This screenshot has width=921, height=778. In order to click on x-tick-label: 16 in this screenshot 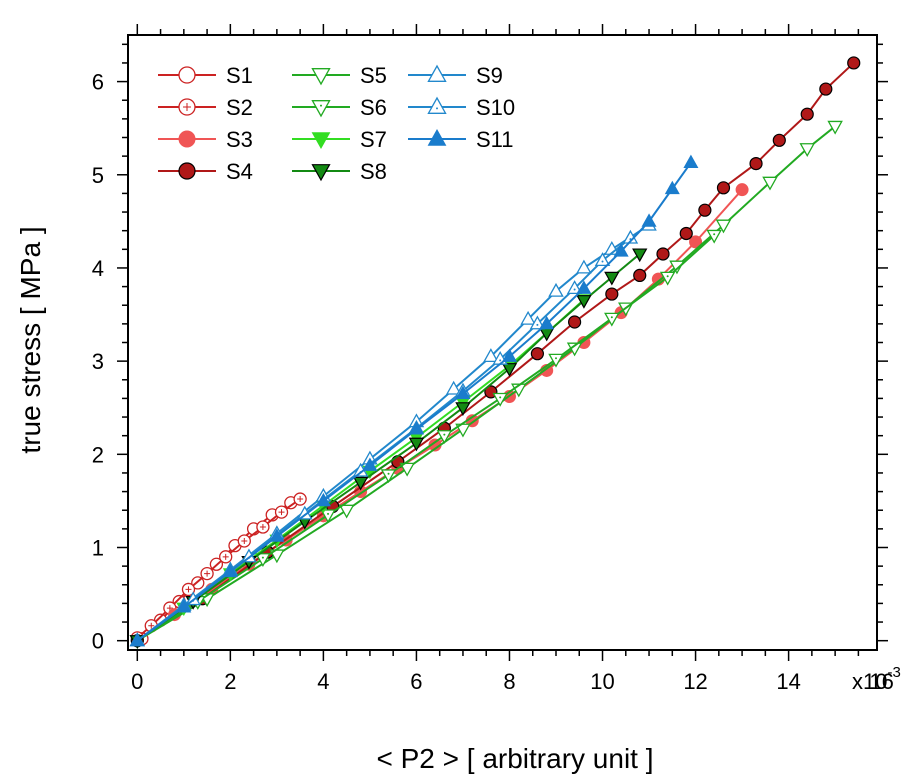, I will do `click(881, 681)`.